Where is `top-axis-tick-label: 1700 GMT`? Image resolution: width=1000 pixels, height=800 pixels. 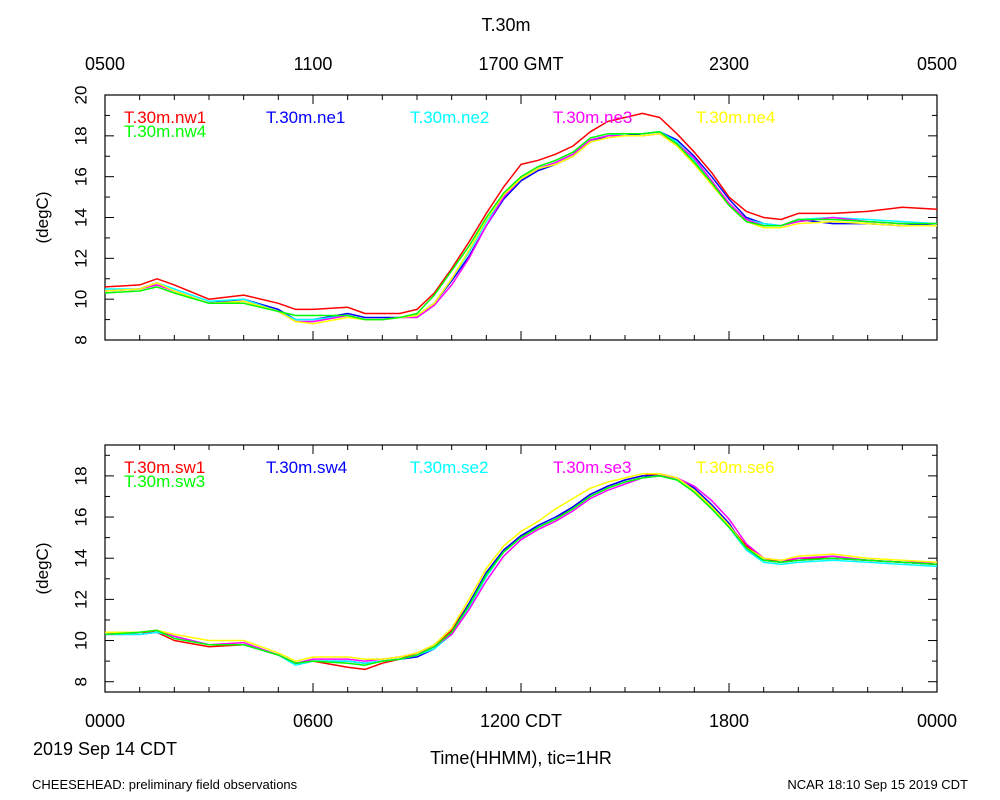
top-axis-tick-label: 1700 GMT is located at coordinates (520, 64).